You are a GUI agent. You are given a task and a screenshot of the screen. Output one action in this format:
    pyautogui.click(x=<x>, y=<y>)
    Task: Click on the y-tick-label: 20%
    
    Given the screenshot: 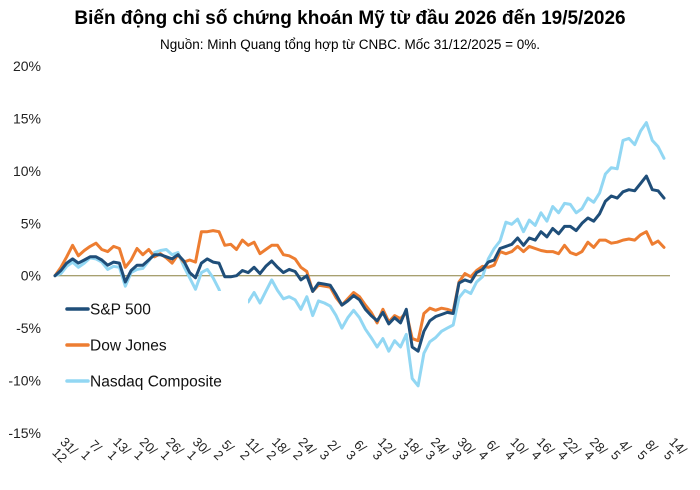 What is the action you would take?
    pyautogui.click(x=27, y=66)
    